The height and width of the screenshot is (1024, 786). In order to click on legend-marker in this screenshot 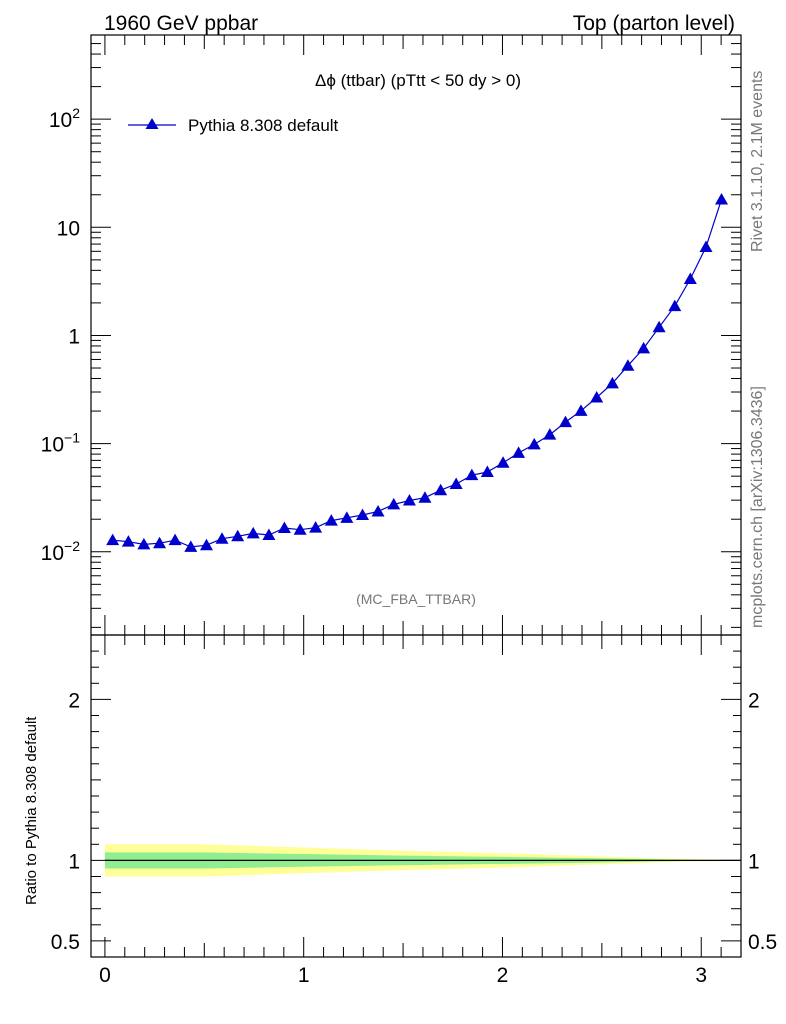, I will do `click(152, 123)`.